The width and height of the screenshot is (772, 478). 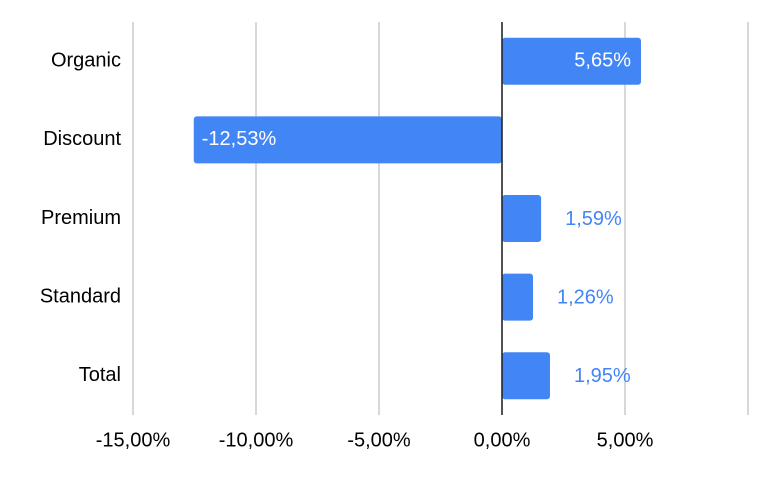 I want to click on y-tick-label: Premium, so click(x=81, y=218).